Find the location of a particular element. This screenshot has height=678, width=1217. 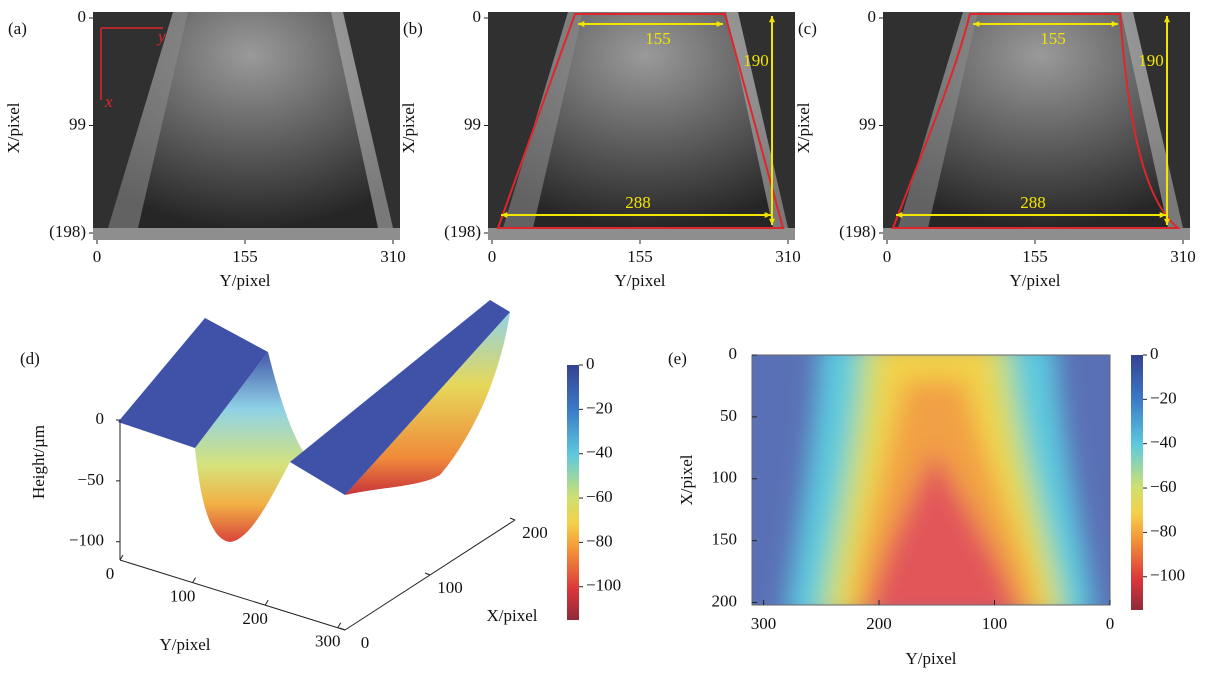

x-axis is located at coordinates (232, 595).